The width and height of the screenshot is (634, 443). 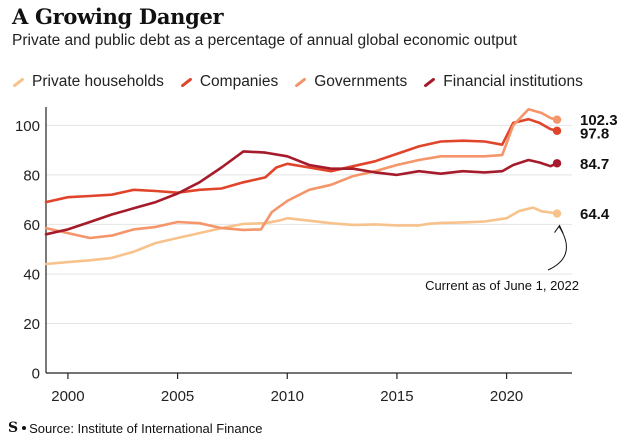 What do you see at coordinates (557, 131) in the screenshot?
I see `end-marker-companies` at bounding box center [557, 131].